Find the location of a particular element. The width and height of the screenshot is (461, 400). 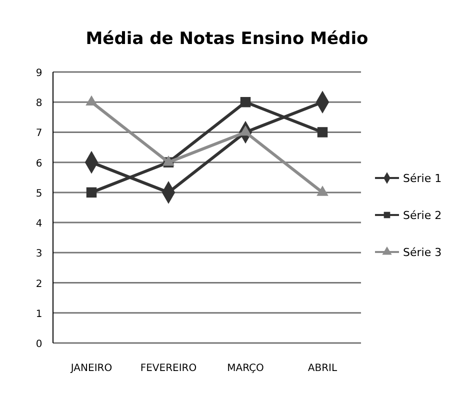

x-tick-label: ABRIL is located at coordinates (323, 368).